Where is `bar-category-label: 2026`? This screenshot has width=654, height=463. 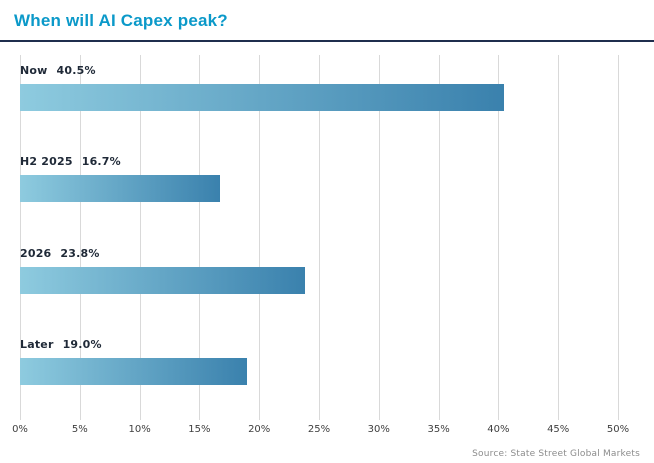 bar-category-label: 2026 is located at coordinates (36, 253).